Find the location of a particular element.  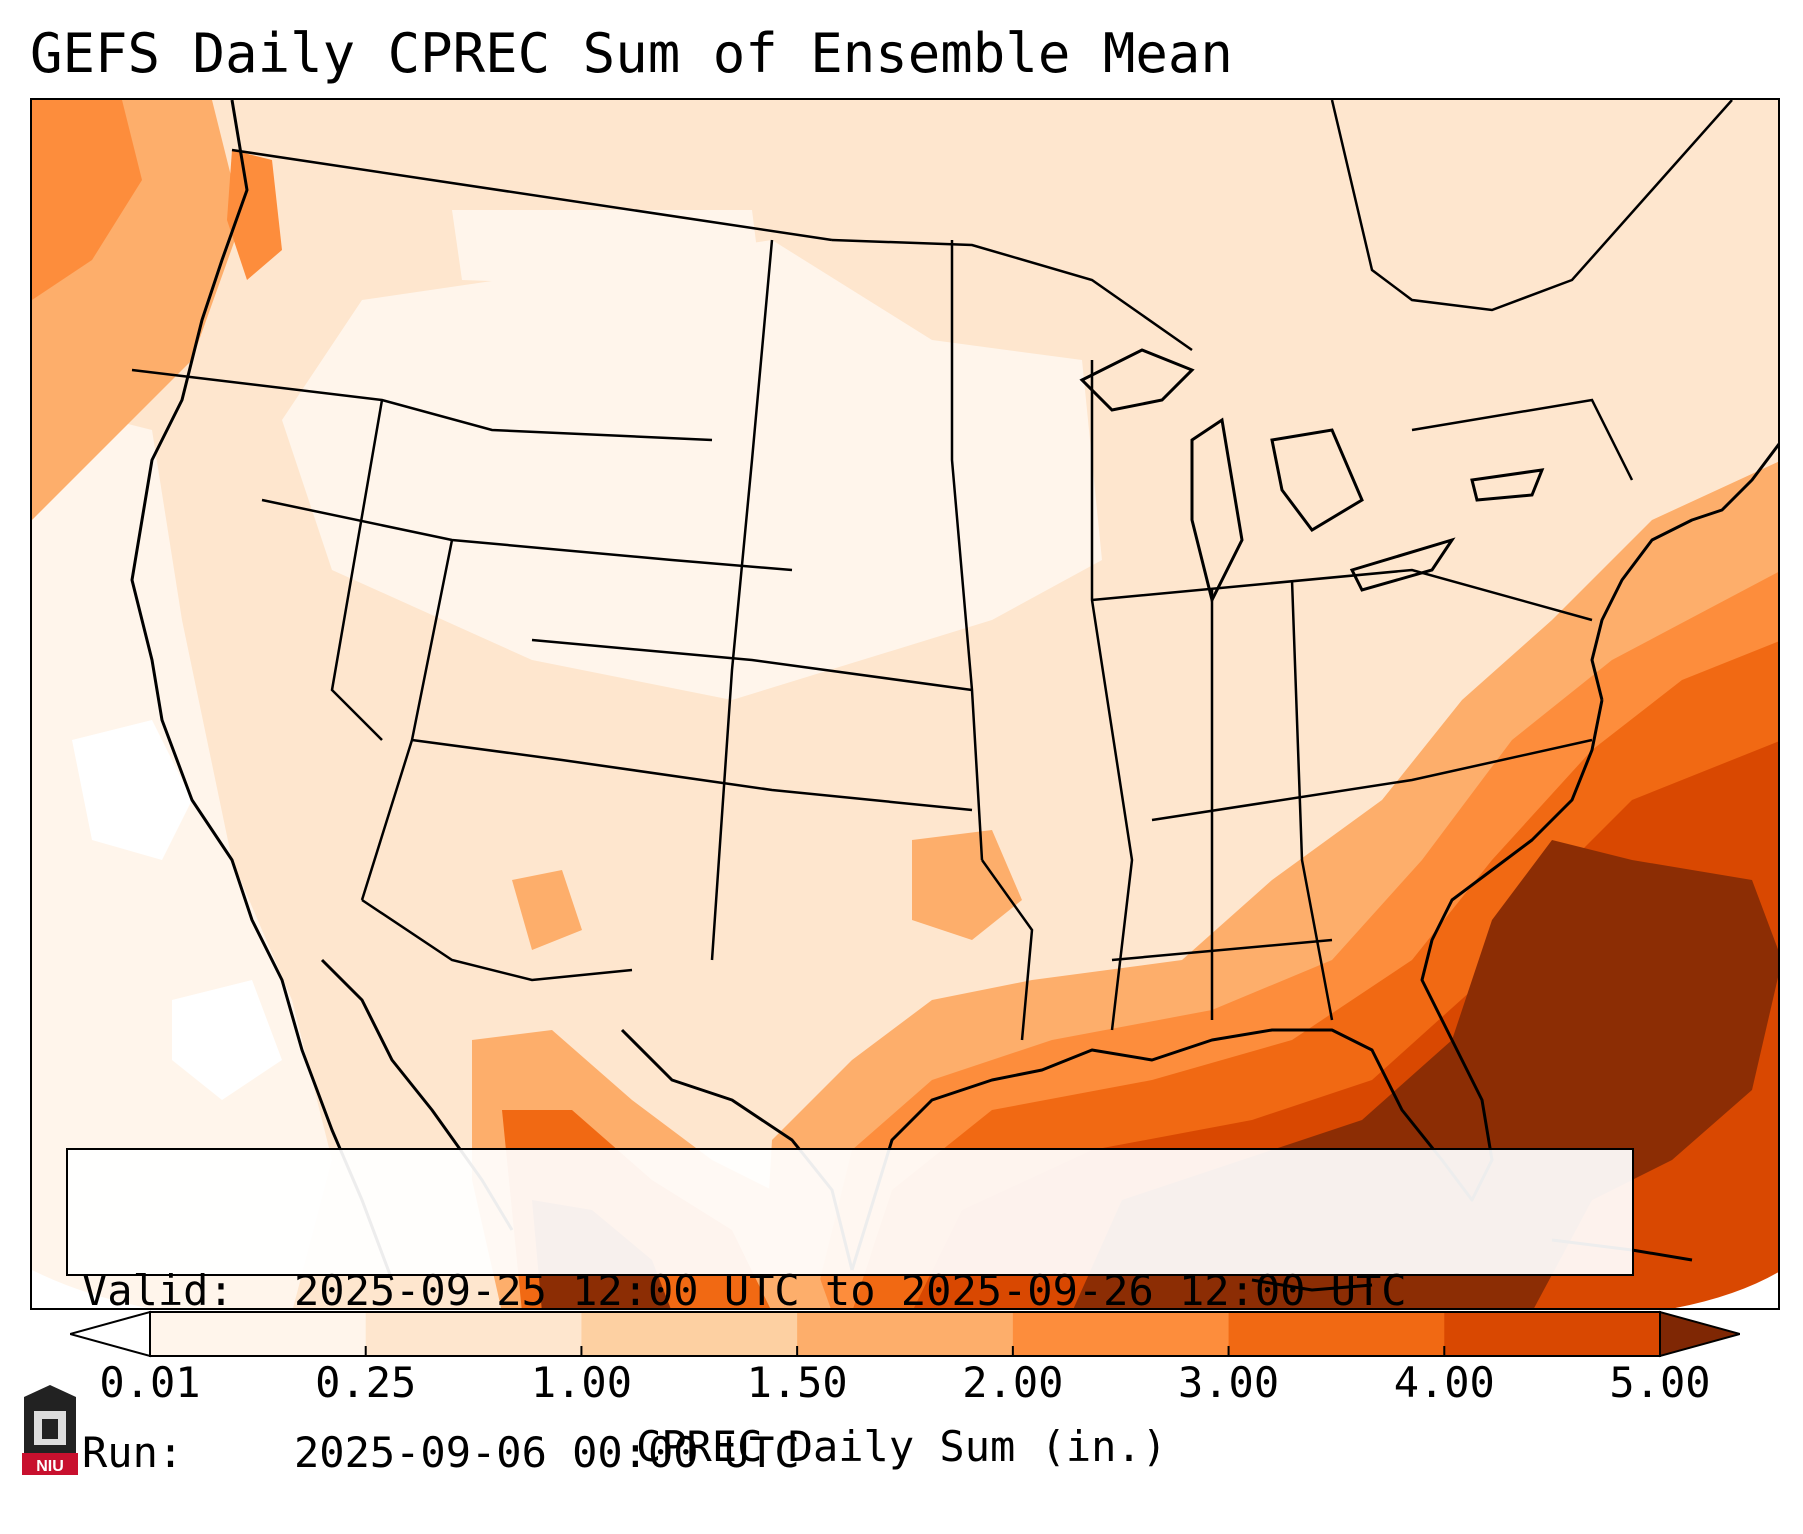

lake-michigan is located at coordinates (1217, 511).